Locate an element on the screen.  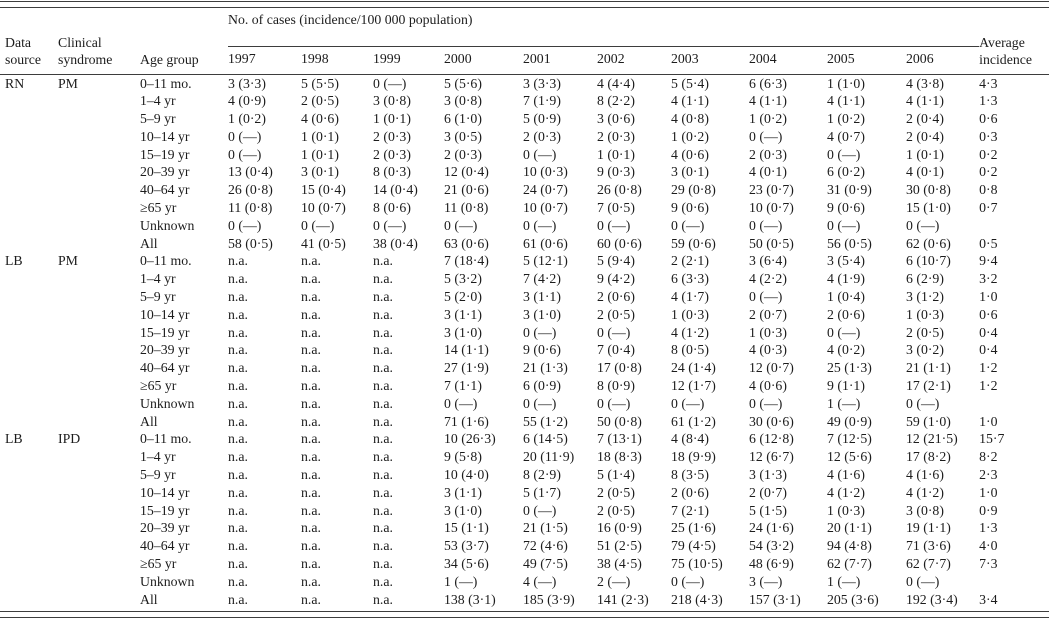
header-clinical-syndrome: Clinical syndrome is located at coordinates (99, 41).